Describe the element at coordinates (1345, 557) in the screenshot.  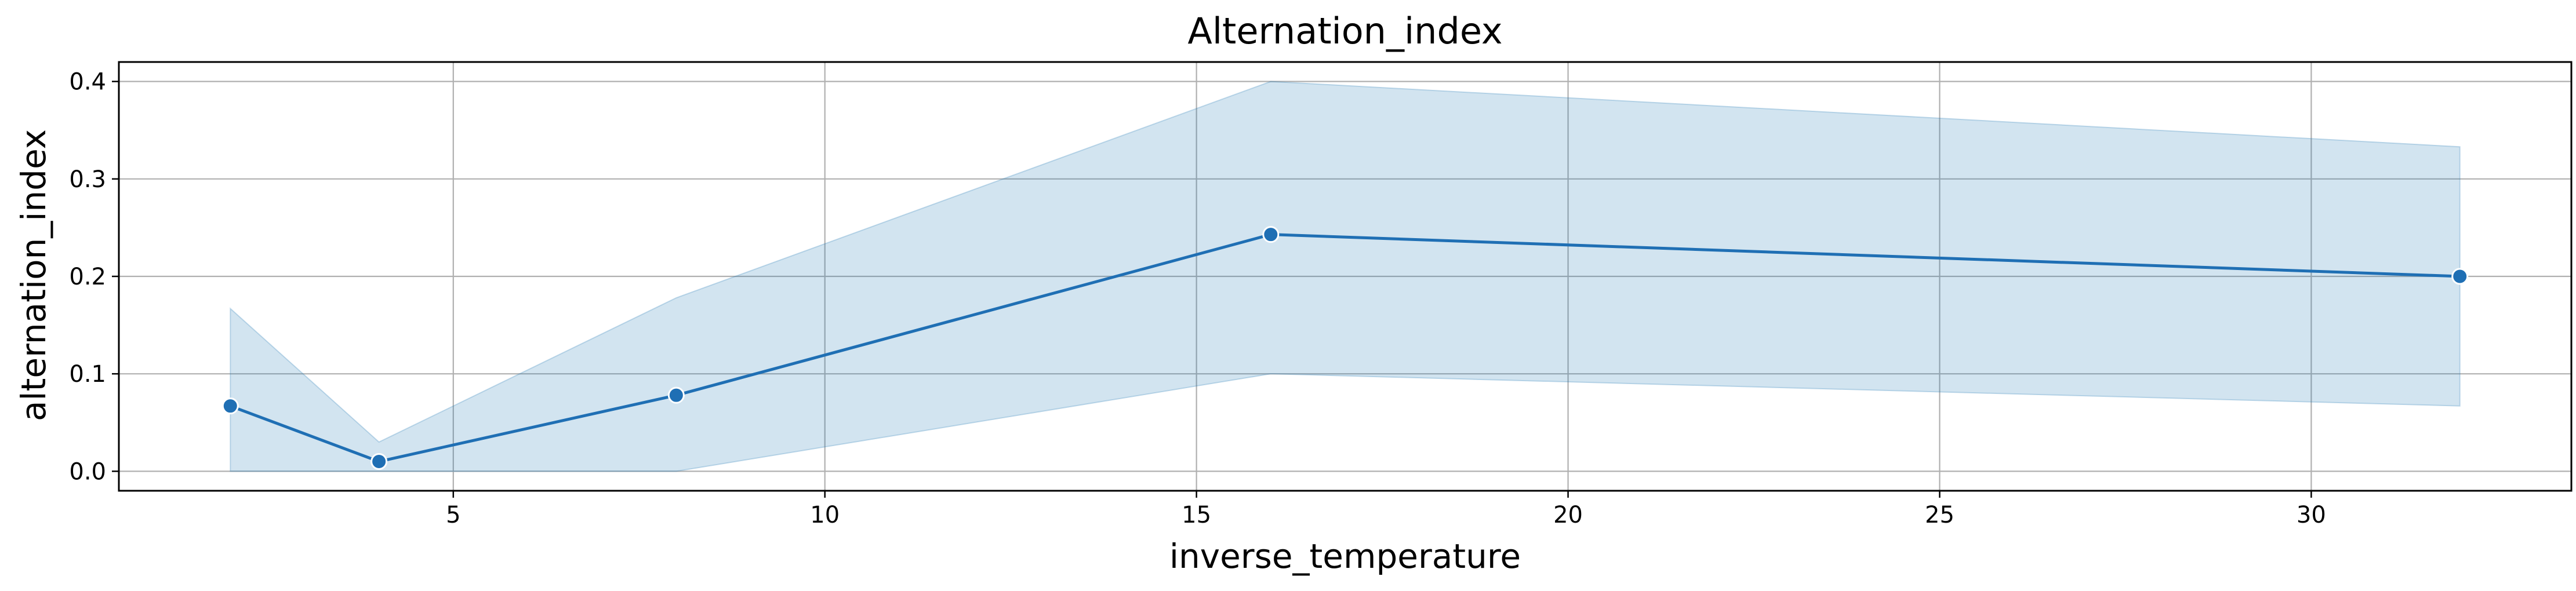
I see `x-axis-label: inverse_temperature` at that location.